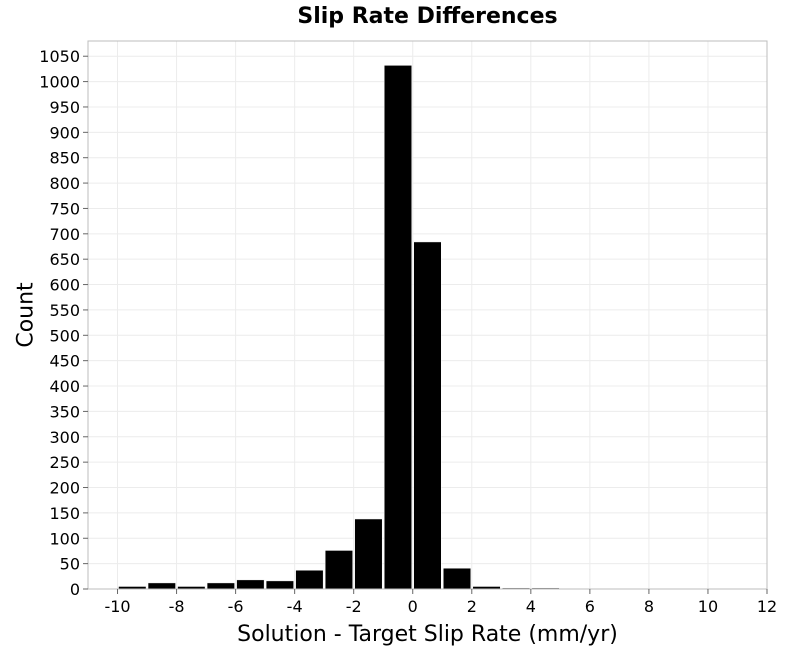 Image resolution: width=800 pixels, height=650 pixels. I want to click on x-tick-label: 12, so click(767, 606).